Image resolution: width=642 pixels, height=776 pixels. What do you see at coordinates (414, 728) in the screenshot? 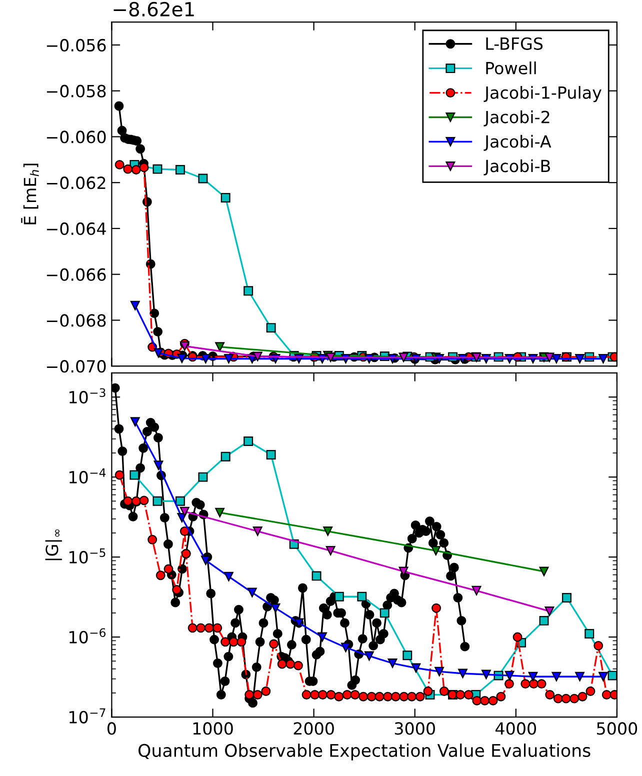
I see `x-tick-label: 3000` at bounding box center [414, 728].